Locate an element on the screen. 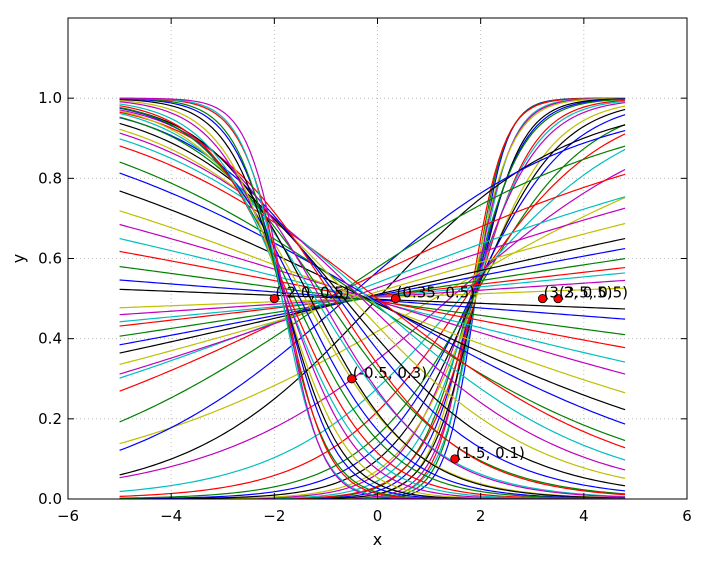 This screenshot has height=561, width=702. point-layer is located at coordinates (416, 378).